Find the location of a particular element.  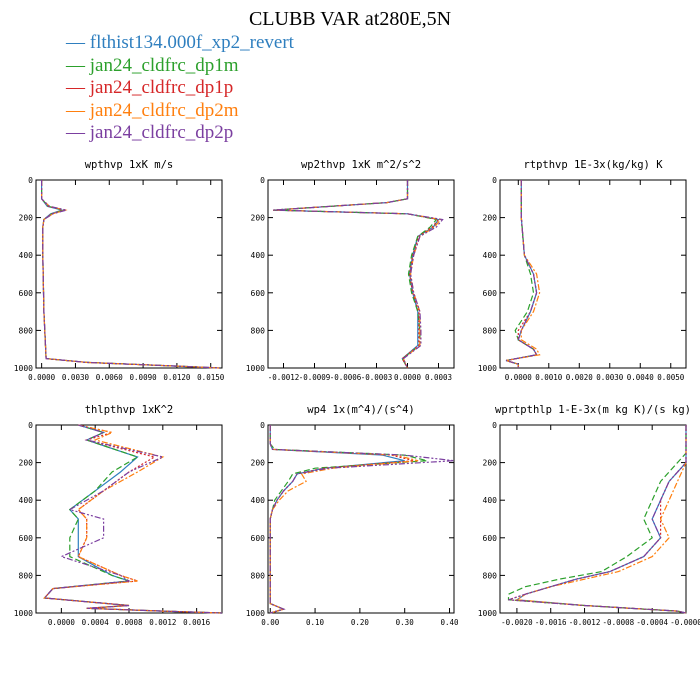

panel-5-xtick-label-2: 0.20 is located at coordinates (360, 622).